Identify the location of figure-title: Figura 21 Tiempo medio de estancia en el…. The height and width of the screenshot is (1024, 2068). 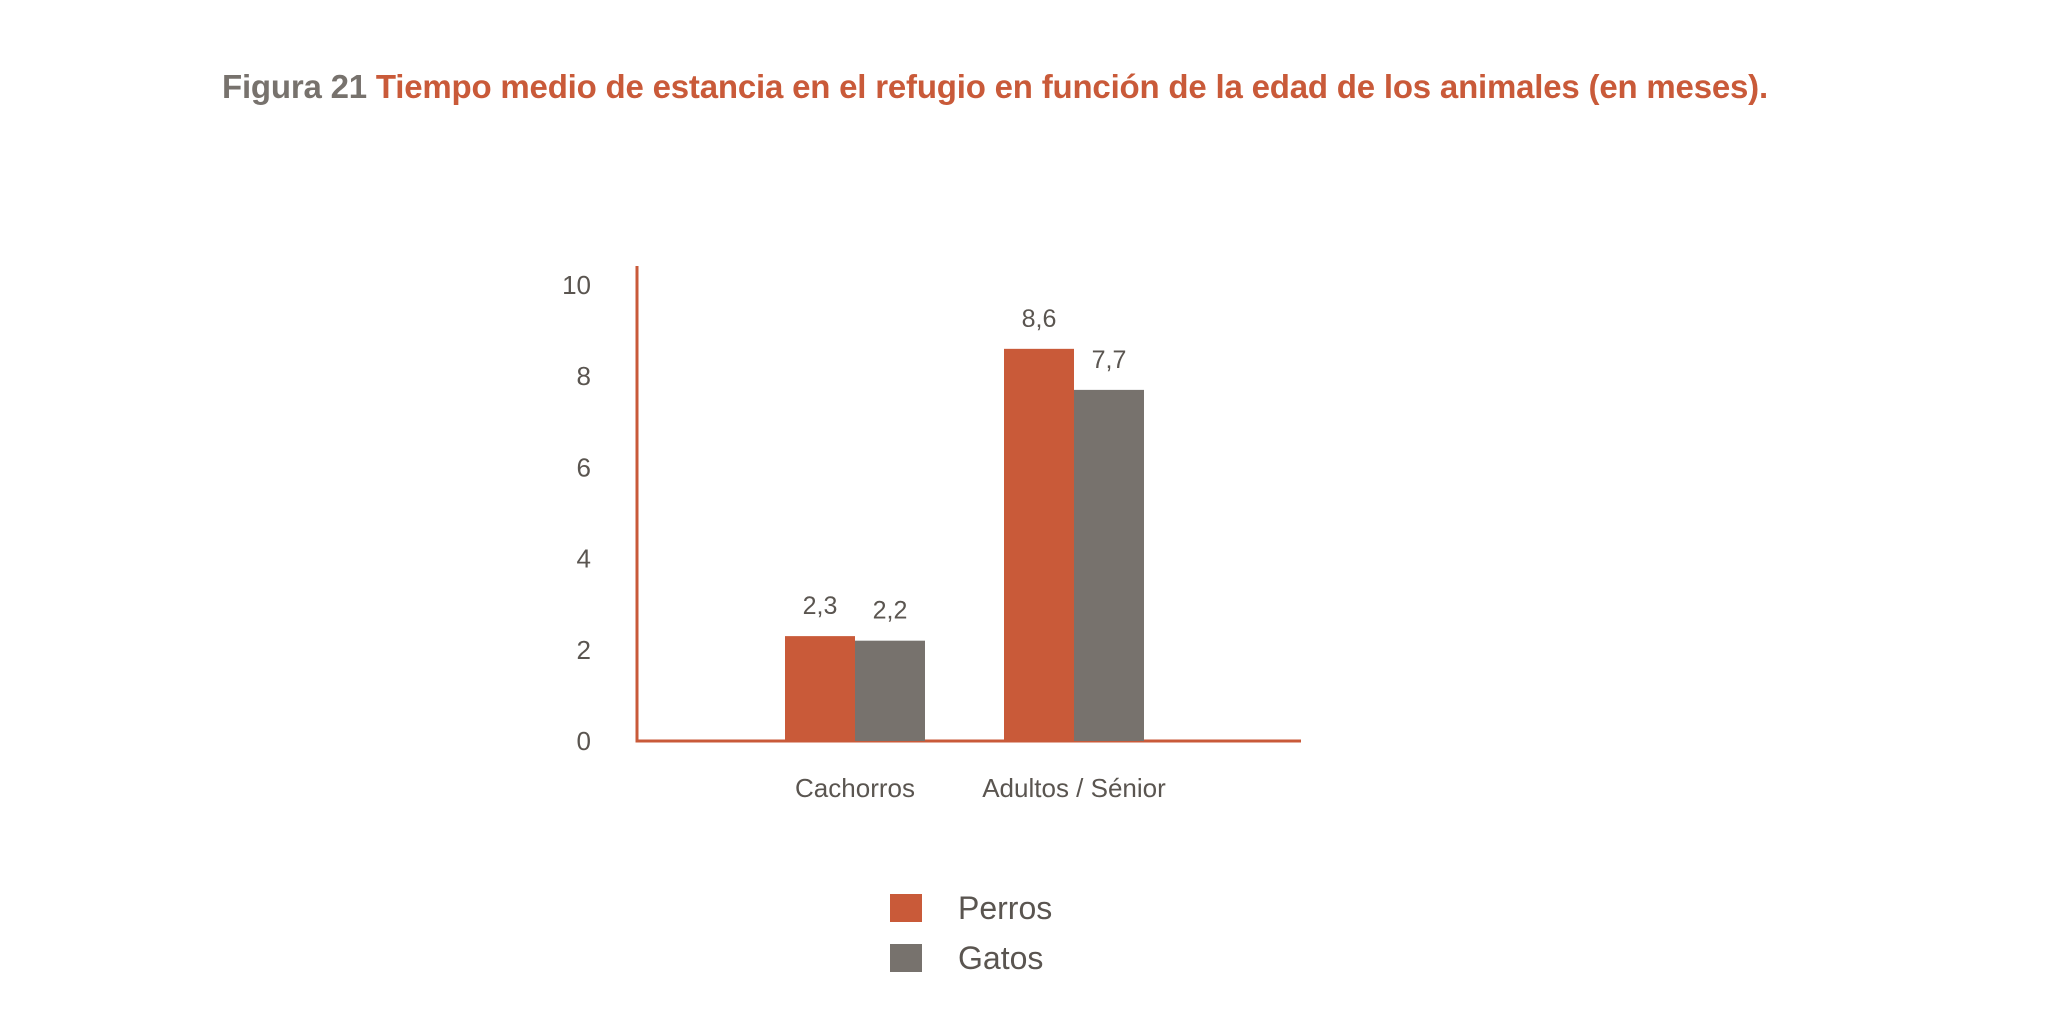
(995, 87).